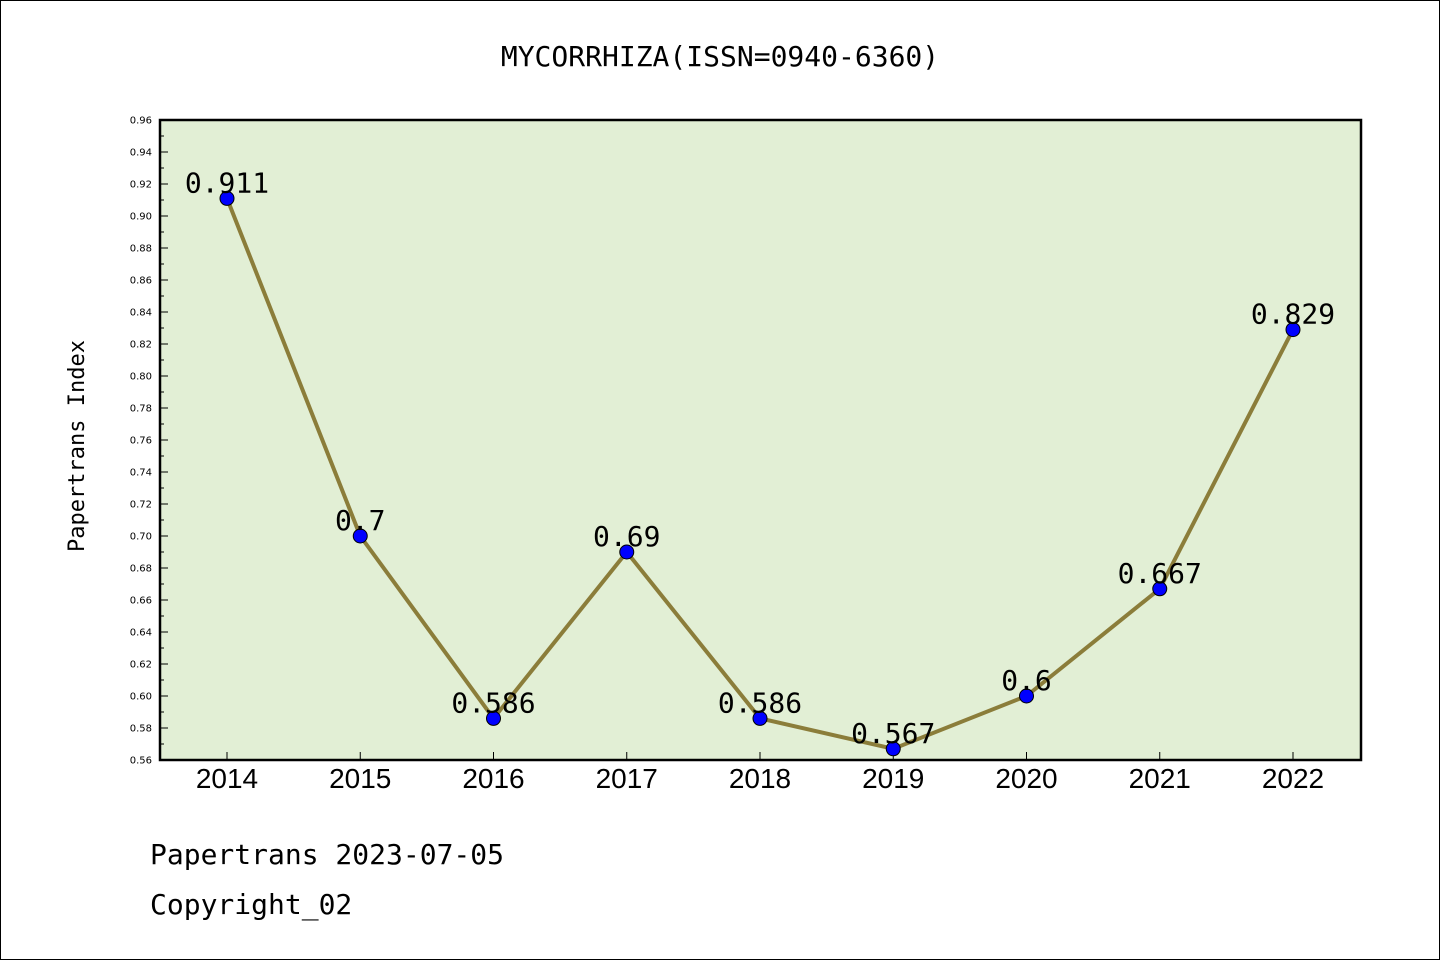  Describe the element at coordinates (141, 505) in the screenshot. I see `y-tick-label: 0.72` at that location.